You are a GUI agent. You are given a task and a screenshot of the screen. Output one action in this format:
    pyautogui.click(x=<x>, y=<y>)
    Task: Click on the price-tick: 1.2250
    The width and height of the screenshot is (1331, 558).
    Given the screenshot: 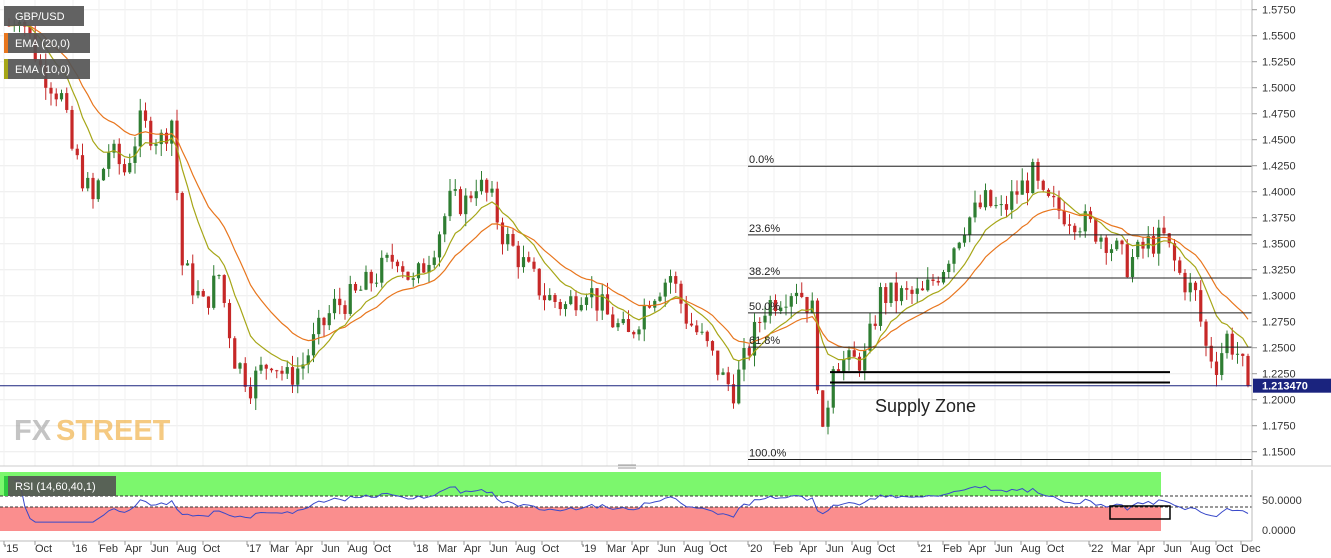 What is the action you would take?
    pyautogui.click(x=1279, y=375)
    